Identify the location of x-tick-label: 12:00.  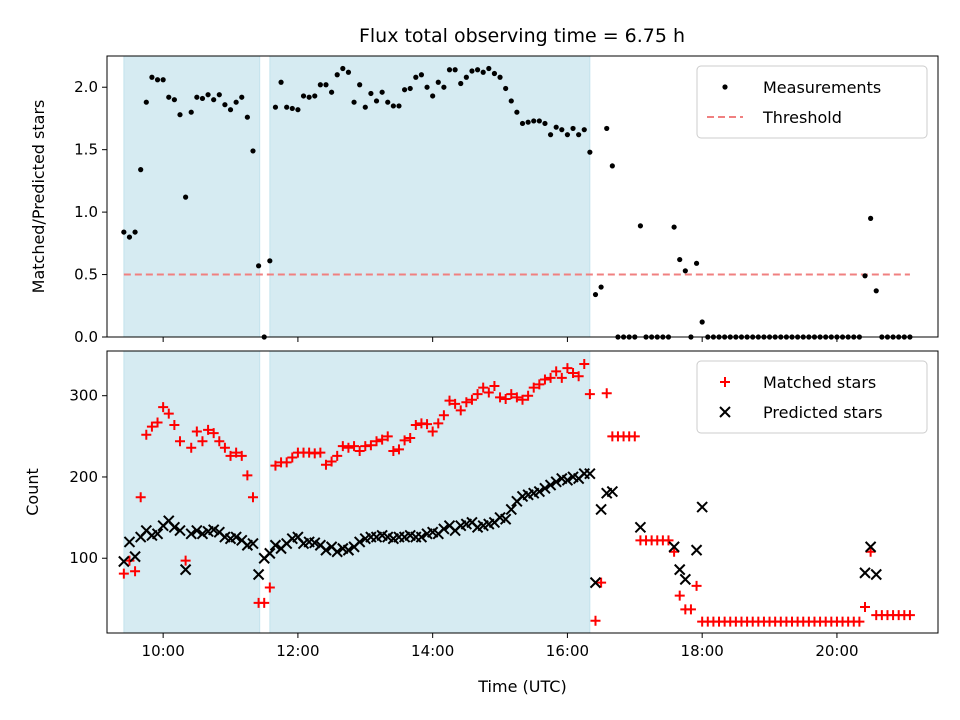
(297, 651).